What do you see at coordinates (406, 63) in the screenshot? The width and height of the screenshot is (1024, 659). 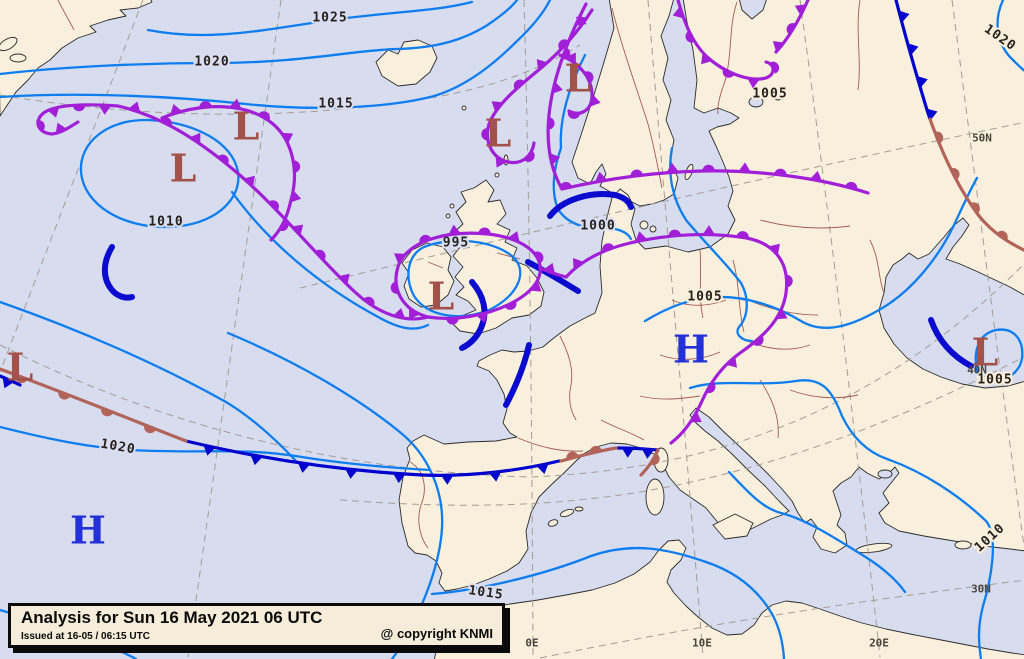 I see `landmass-iceland` at bounding box center [406, 63].